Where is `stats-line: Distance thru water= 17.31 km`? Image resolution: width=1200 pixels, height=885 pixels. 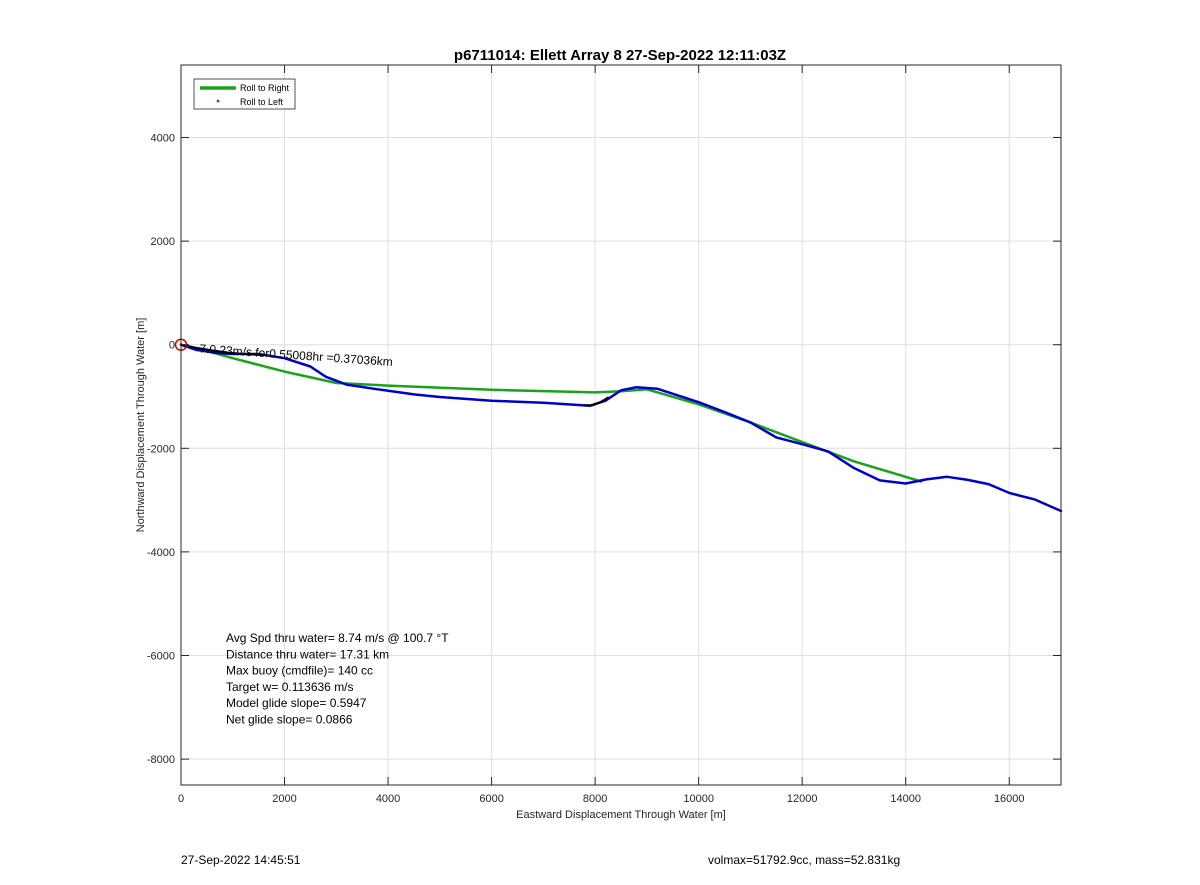
stats-line: Distance thru water= 17.31 km is located at coordinates (307, 654).